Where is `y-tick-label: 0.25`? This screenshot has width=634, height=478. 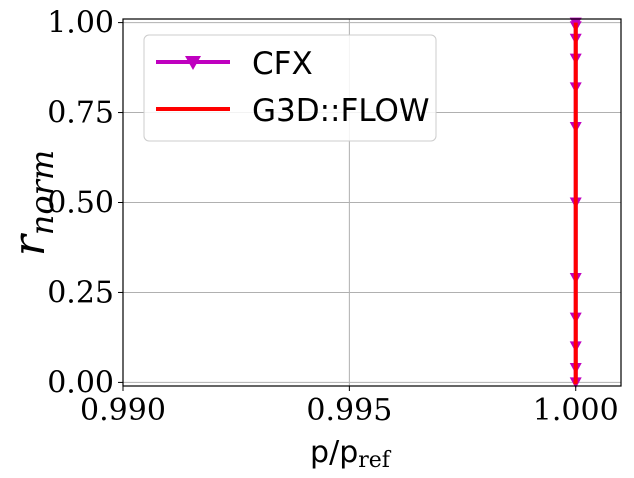
y-tick-label: 0.25 is located at coordinates (80, 292).